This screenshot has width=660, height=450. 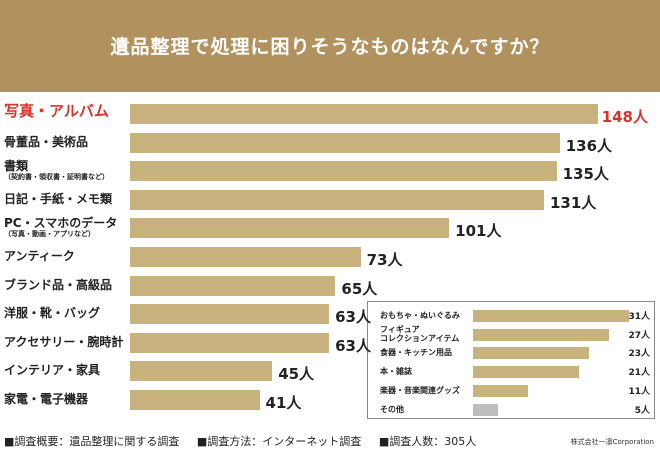 I want to click on category-text: 日記・手紙・メモ類, so click(x=58, y=198).